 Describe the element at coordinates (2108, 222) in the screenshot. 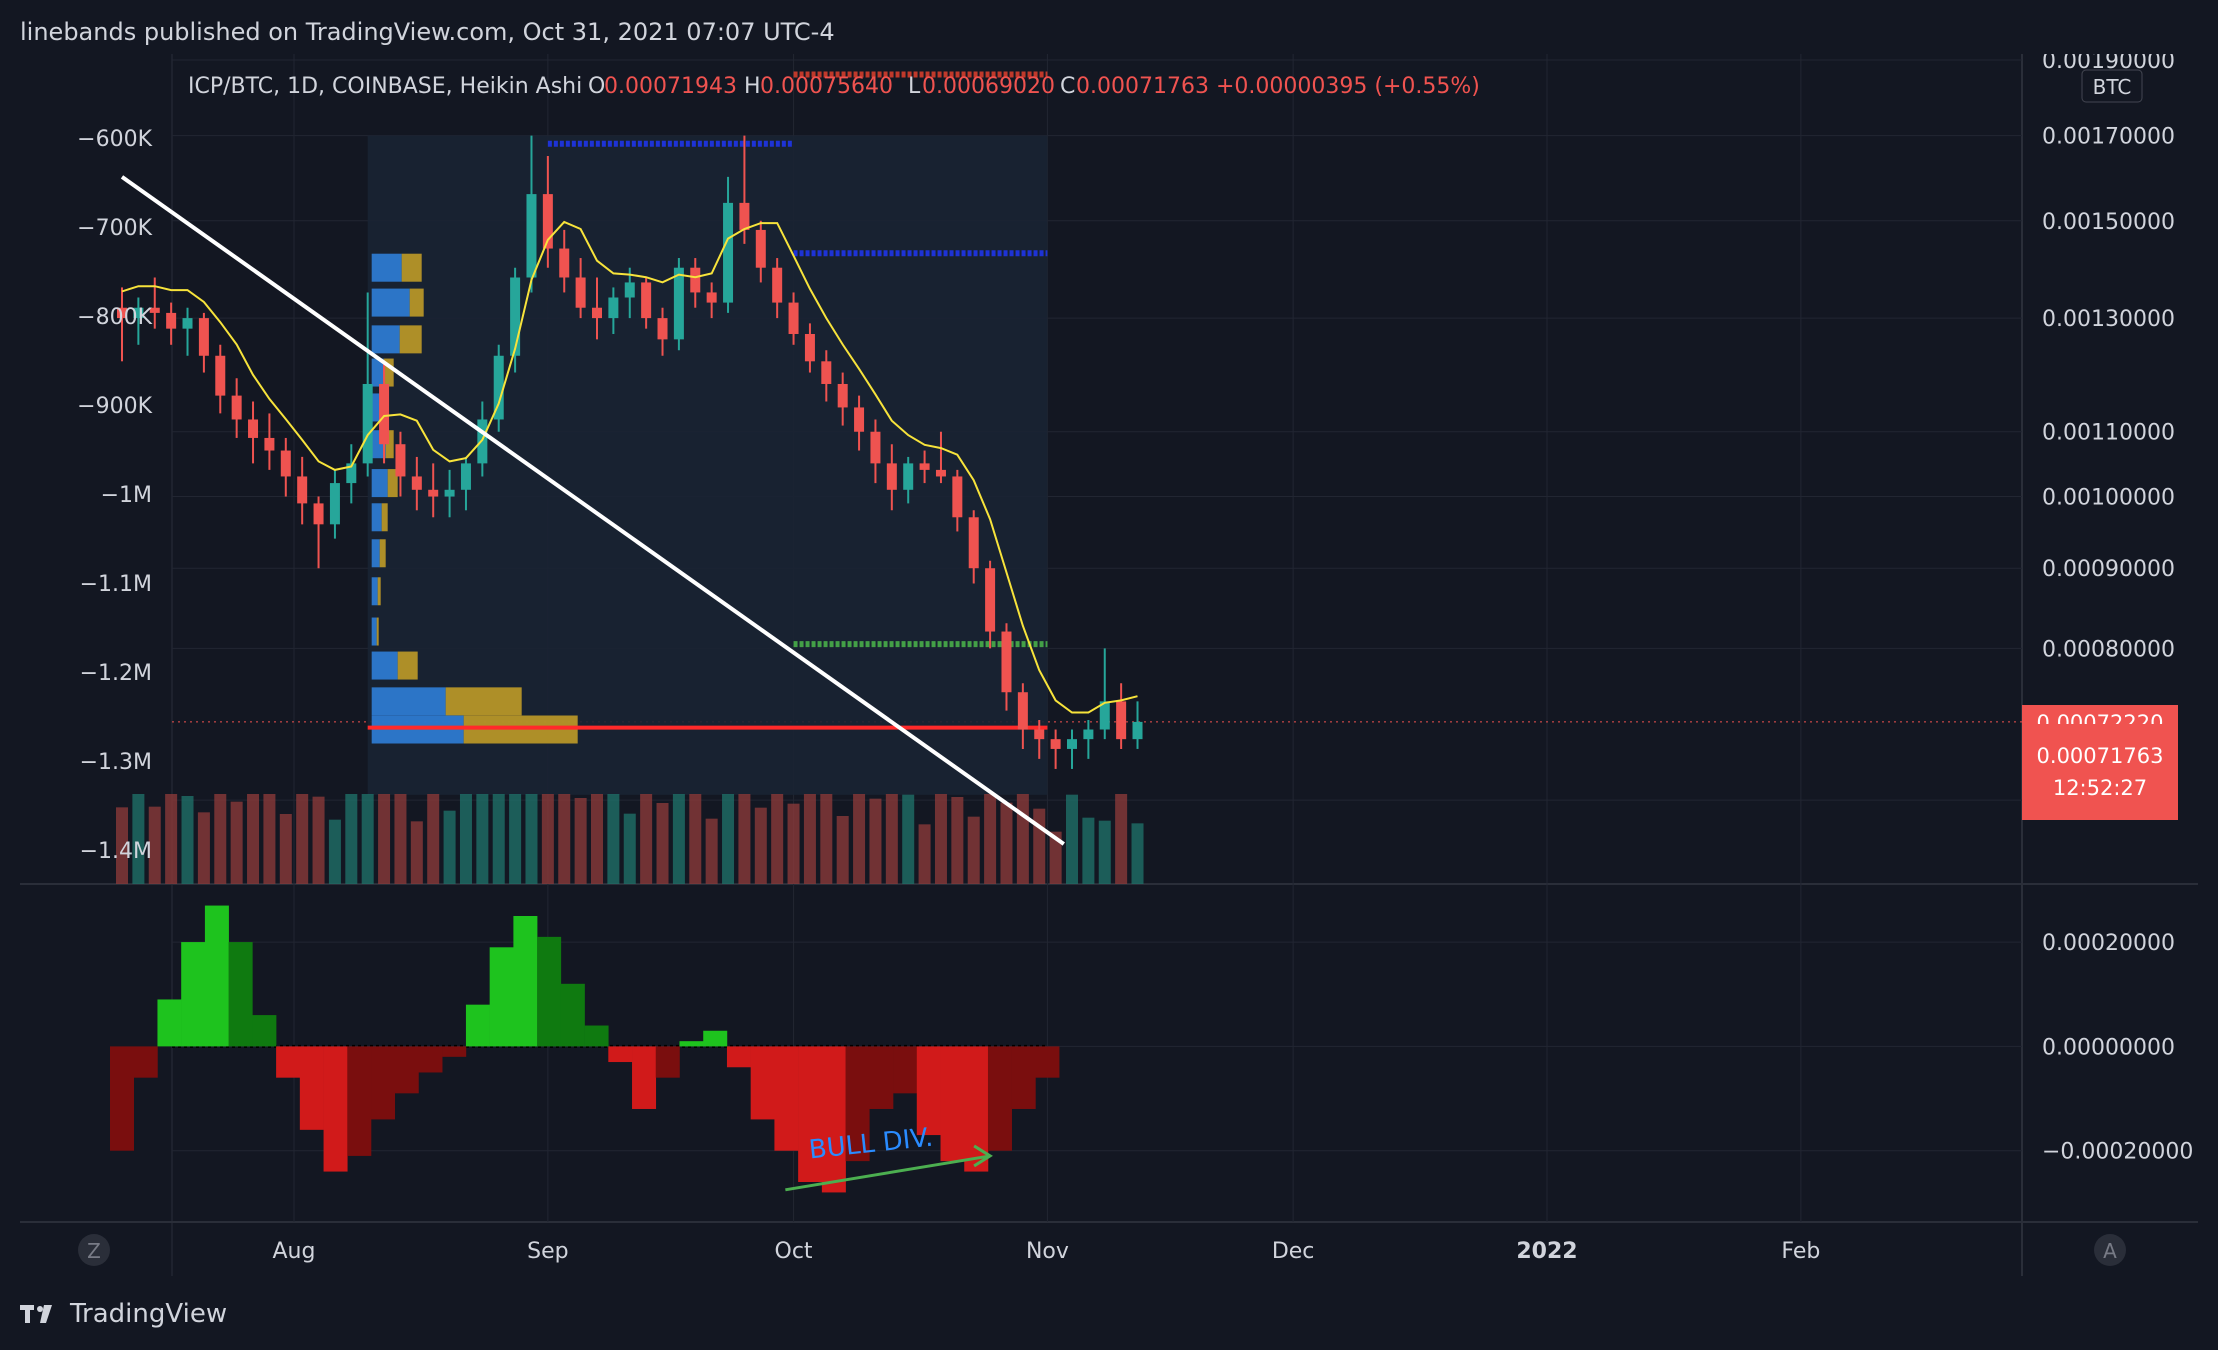

I see `price-axis-label: 0.00150000` at that location.